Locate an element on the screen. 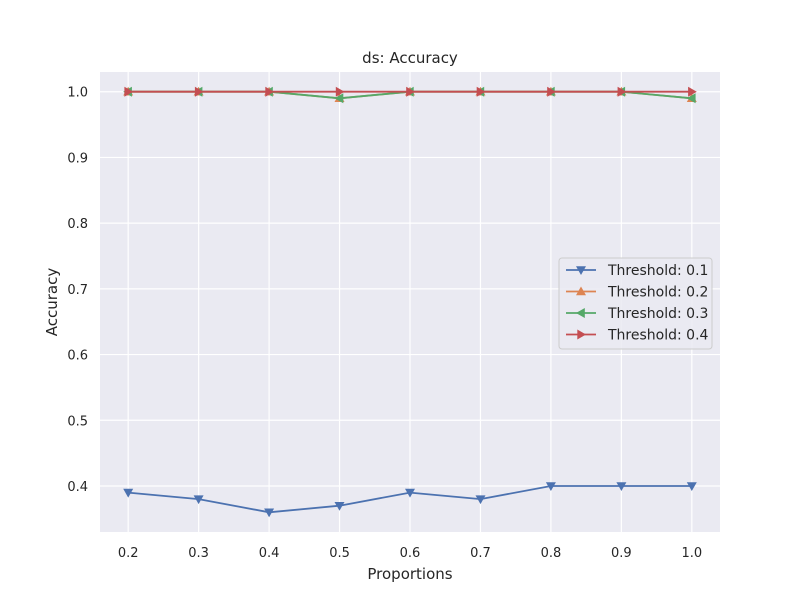 Image resolution: width=800 pixels, height=600 pixels. x-tick-label: 0.5 is located at coordinates (339, 553).